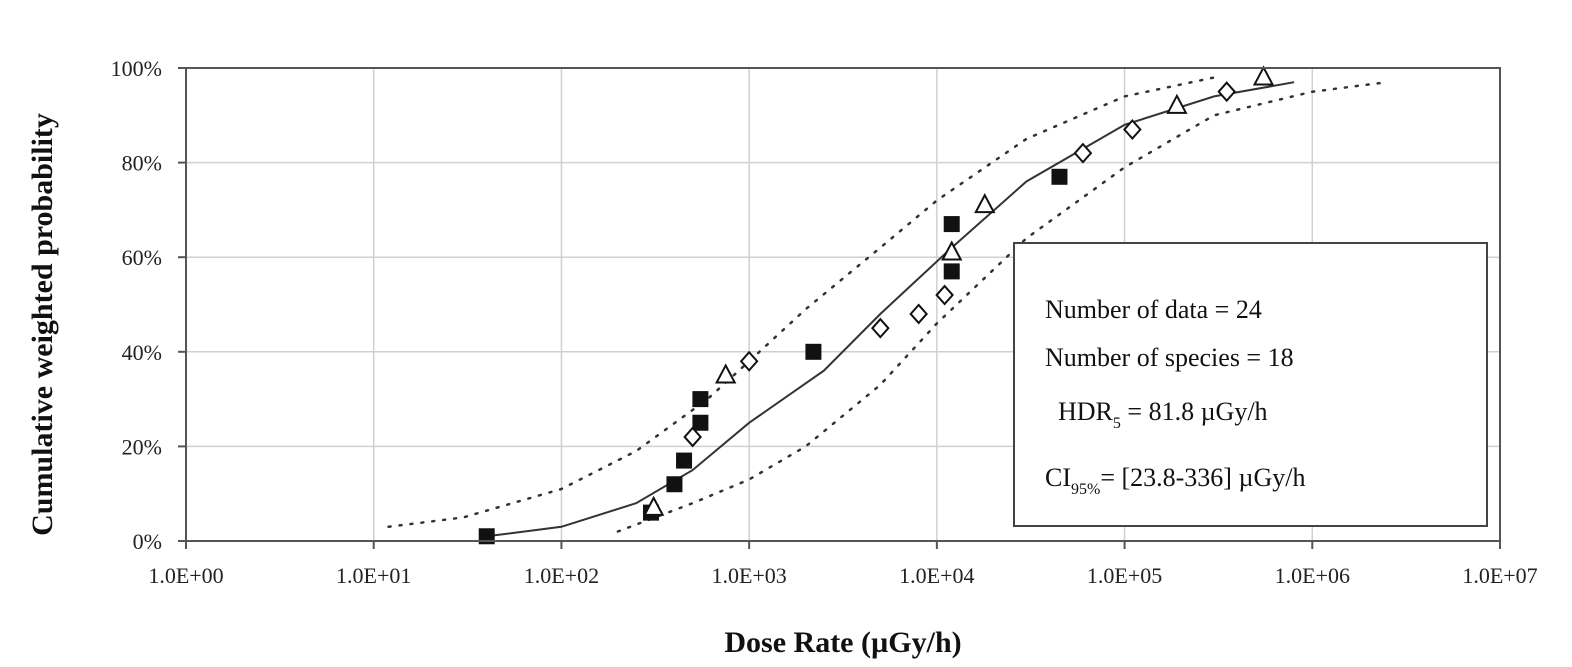 The width and height of the screenshot is (1572, 667). What do you see at coordinates (136, 68) in the screenshot?
I see `y-tick-label: 100%` at bounding box center [136, 68].